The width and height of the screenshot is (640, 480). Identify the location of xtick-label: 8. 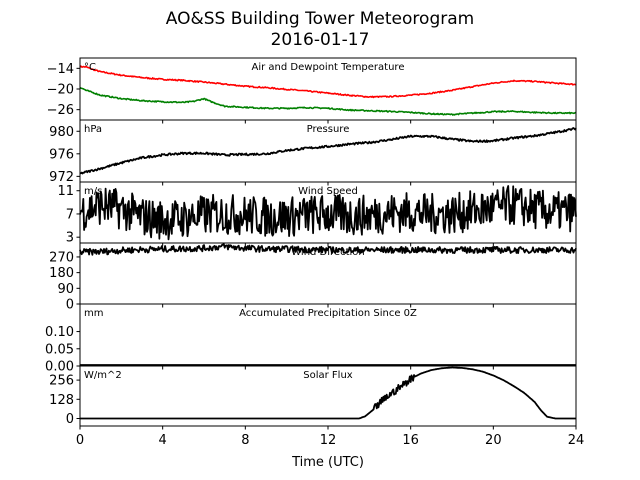
(245, 440).